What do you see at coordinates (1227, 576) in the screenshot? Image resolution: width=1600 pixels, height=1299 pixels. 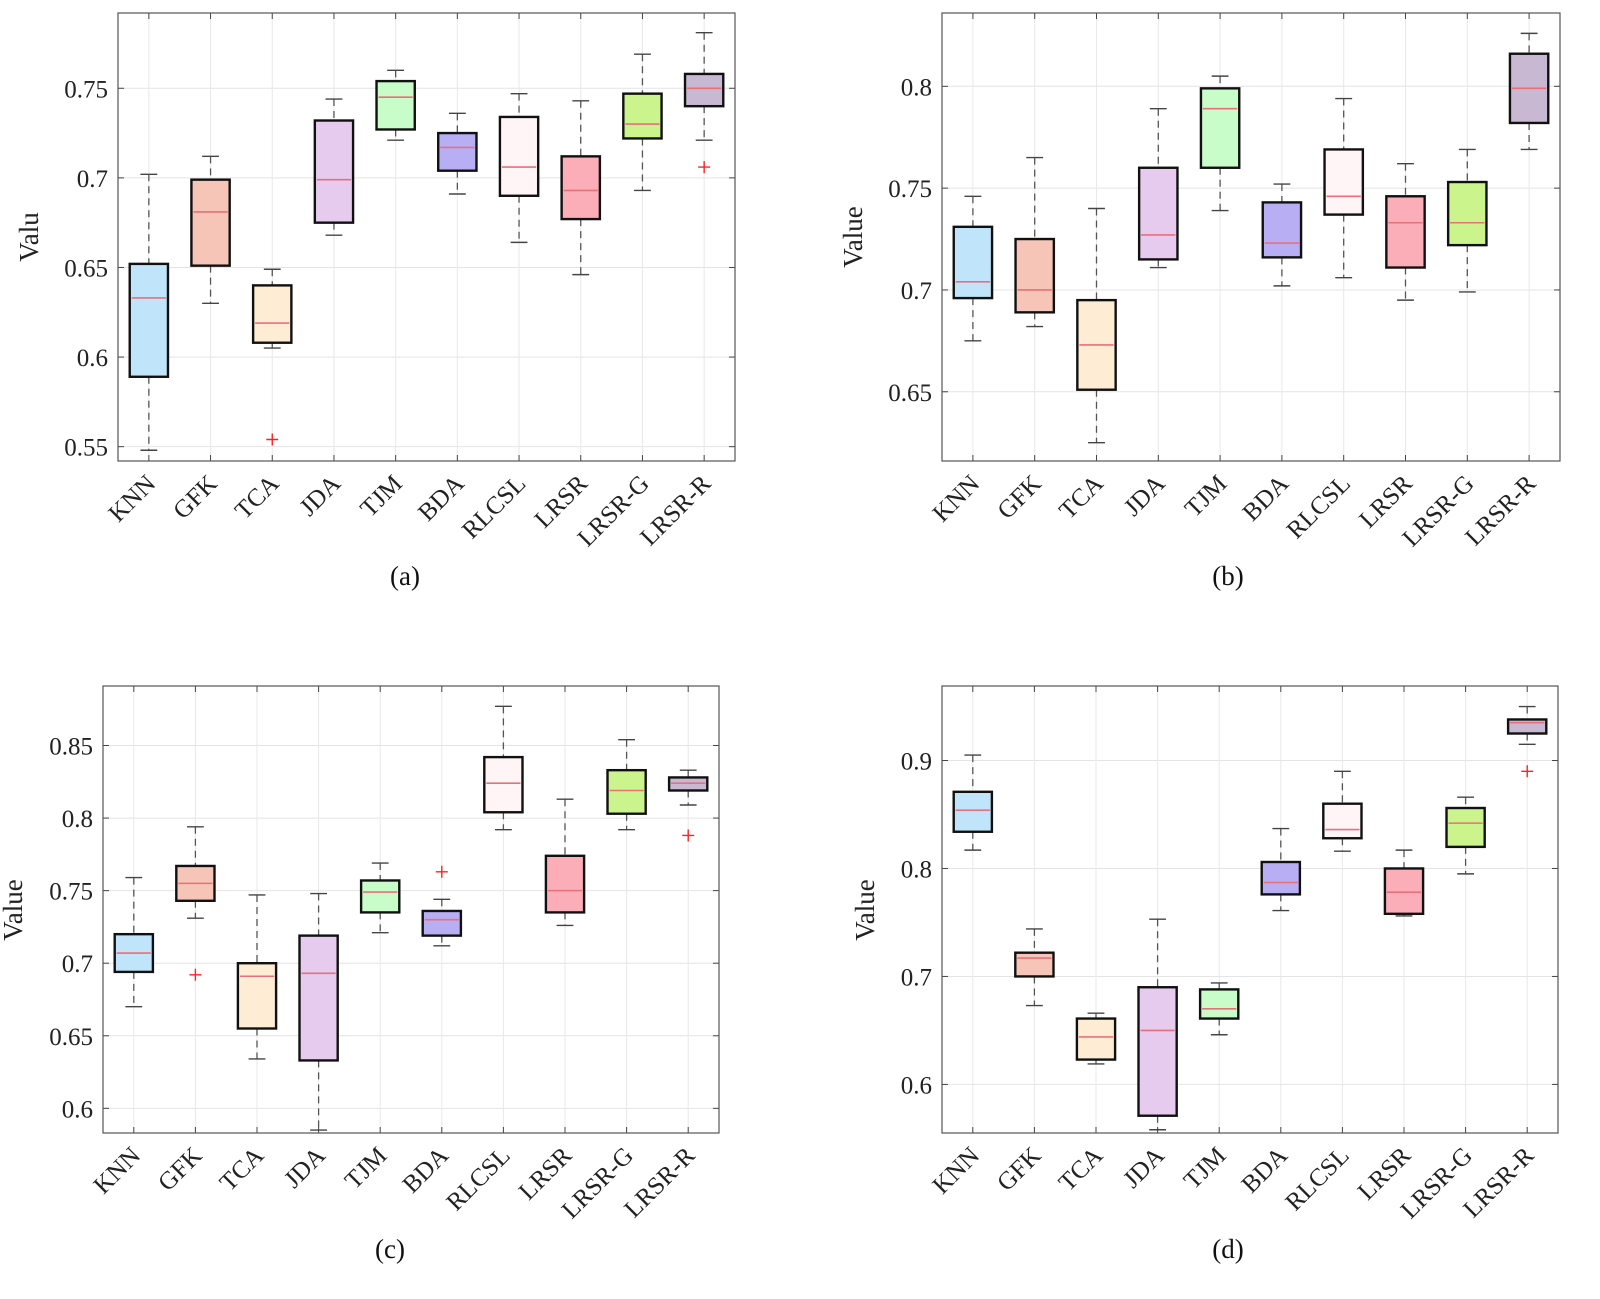 I see `panel-caption: (b)` at bounding box center [1227, 576].